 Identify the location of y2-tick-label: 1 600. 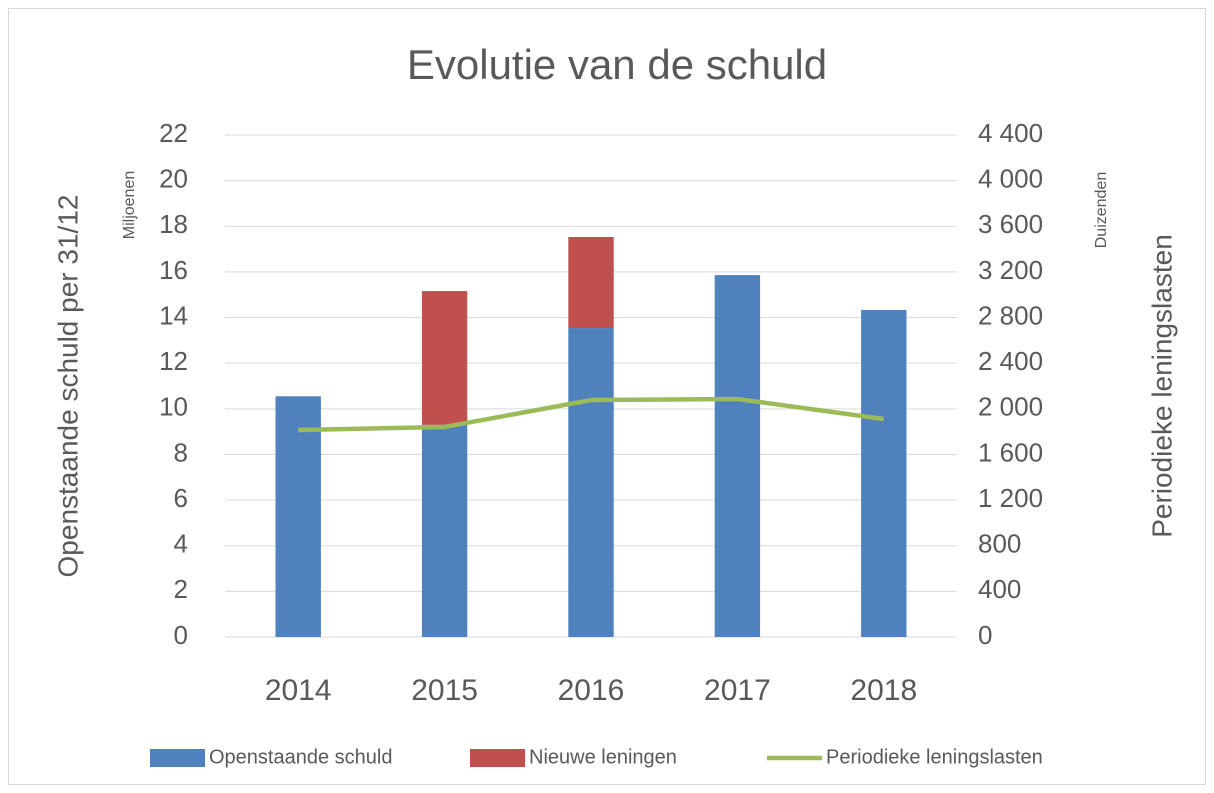
(1010, 452).